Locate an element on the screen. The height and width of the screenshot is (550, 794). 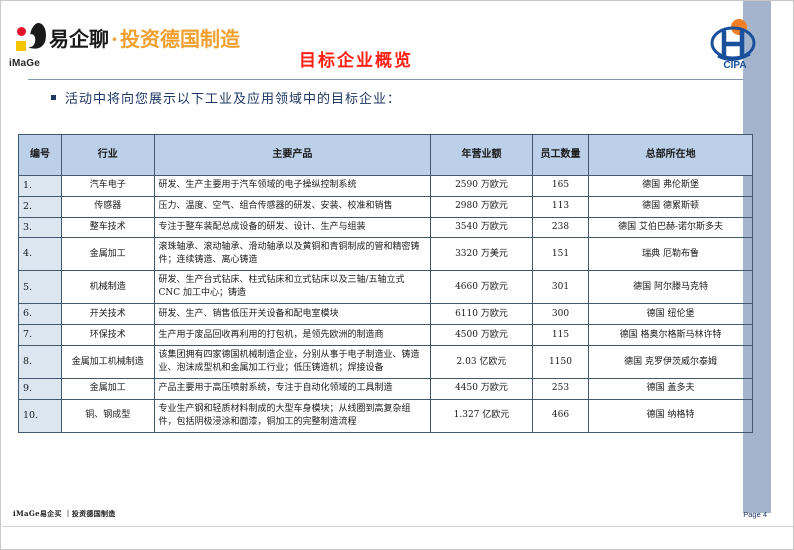
col-header-no: 编号 is located at coordinates (40, 155).